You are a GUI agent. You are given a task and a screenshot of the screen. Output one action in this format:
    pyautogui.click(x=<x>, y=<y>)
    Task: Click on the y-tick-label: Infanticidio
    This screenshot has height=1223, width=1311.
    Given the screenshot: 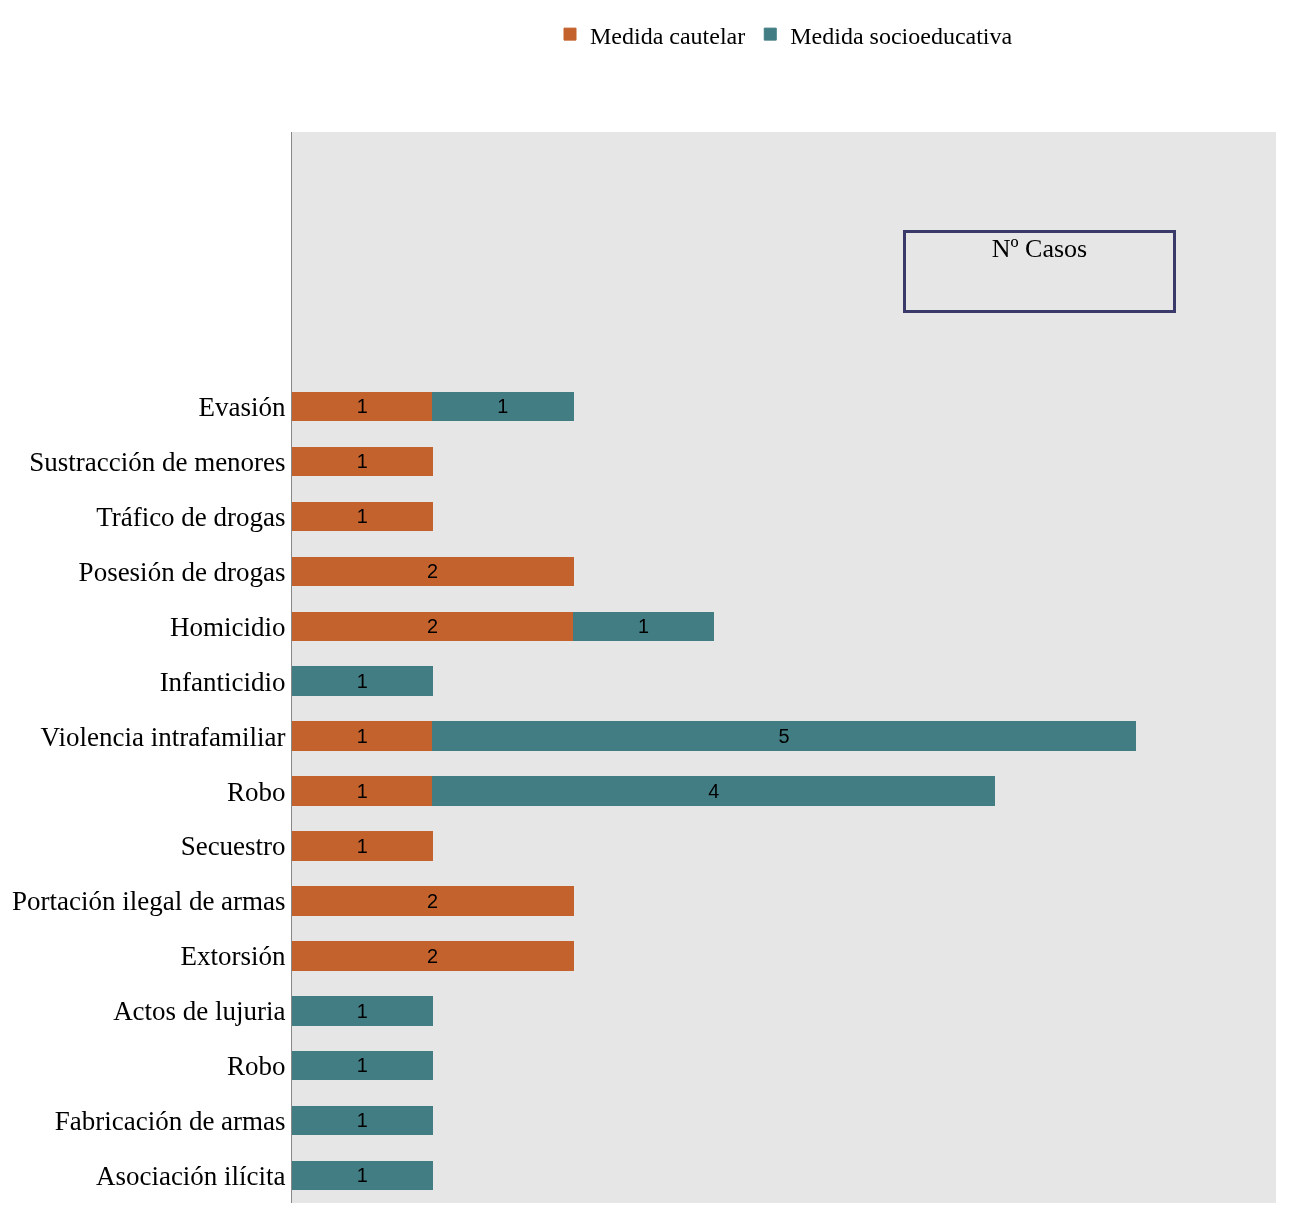 What is the action you would take?
    pyautogui.click(x=222, y=681)
    